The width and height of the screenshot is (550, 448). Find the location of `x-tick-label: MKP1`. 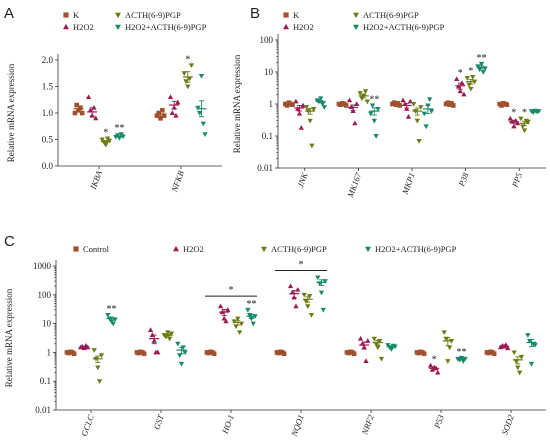

x-tick-label: MKP1 is located at coordinates (408, 183).